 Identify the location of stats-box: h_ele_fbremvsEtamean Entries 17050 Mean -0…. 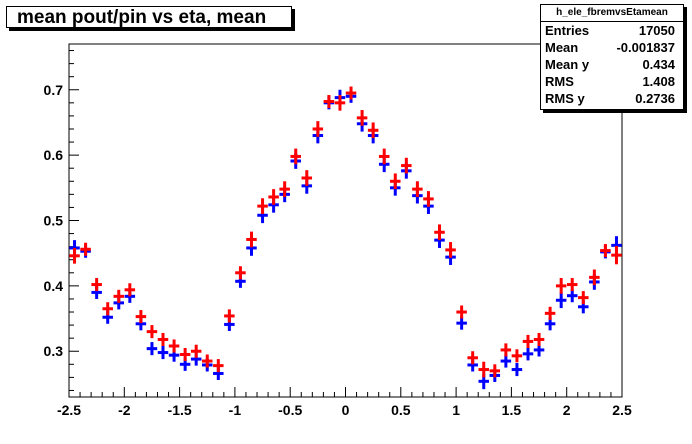
(612, 57).